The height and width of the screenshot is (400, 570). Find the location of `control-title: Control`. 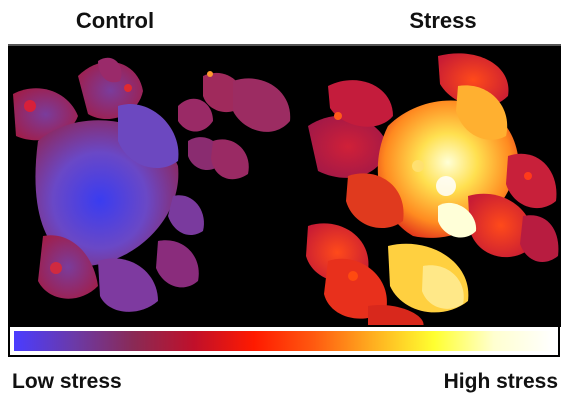

control-title: Control is located at coordinates (115, 20).